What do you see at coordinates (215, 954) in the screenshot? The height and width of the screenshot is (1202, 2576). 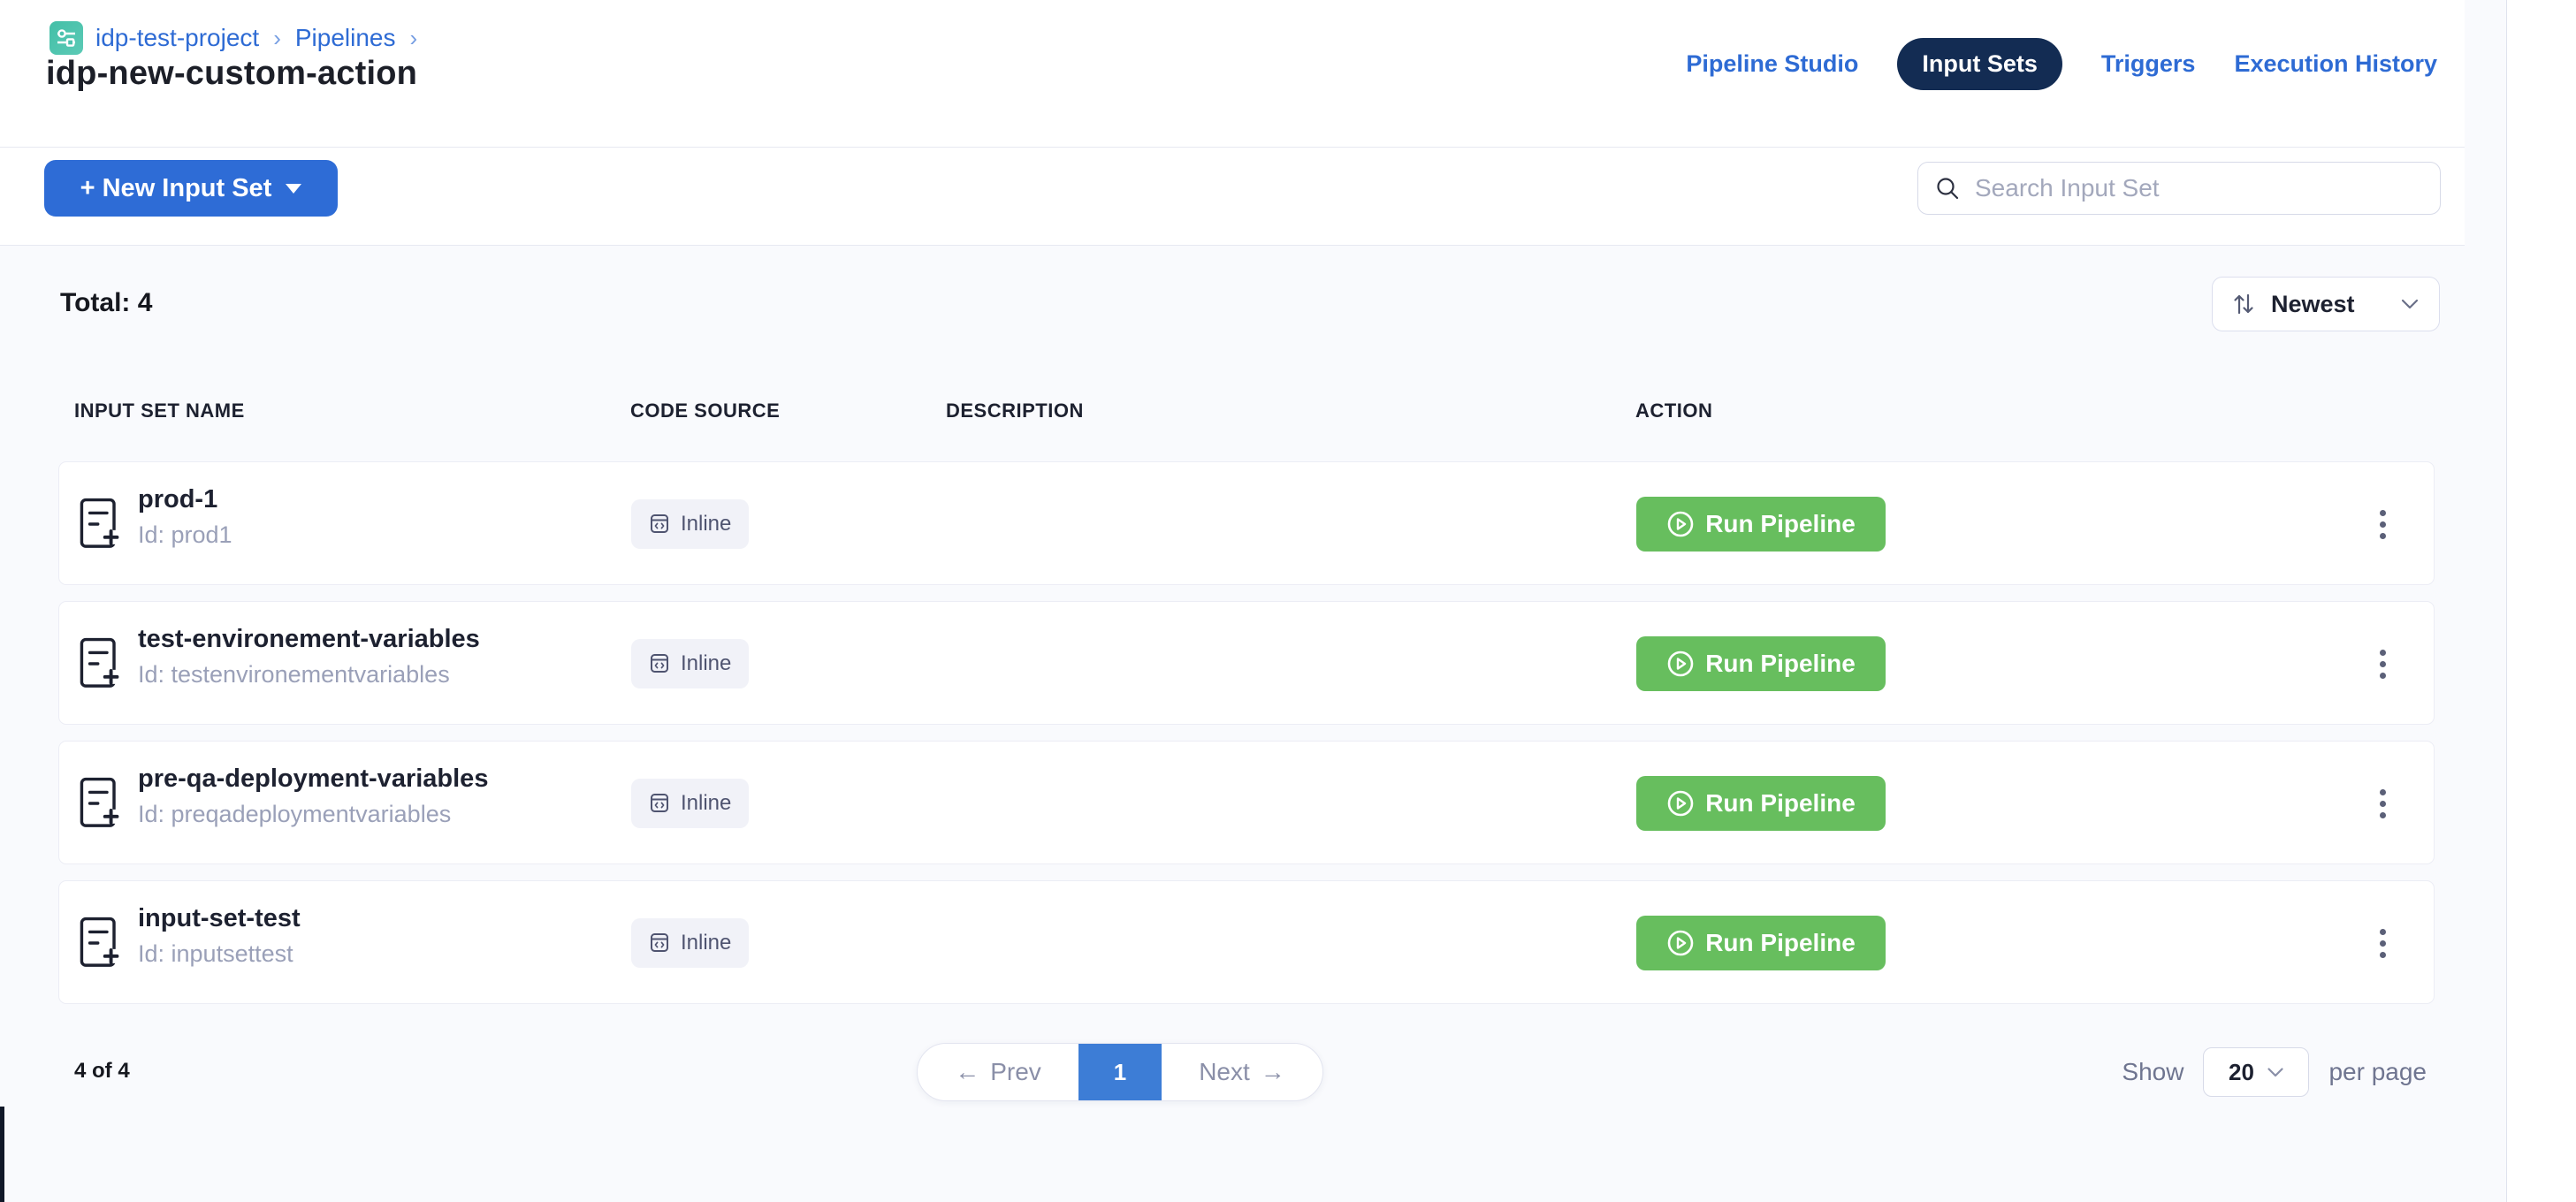 I see `input-set-id: Id: inputsettest` at bounding box center [215, 954].